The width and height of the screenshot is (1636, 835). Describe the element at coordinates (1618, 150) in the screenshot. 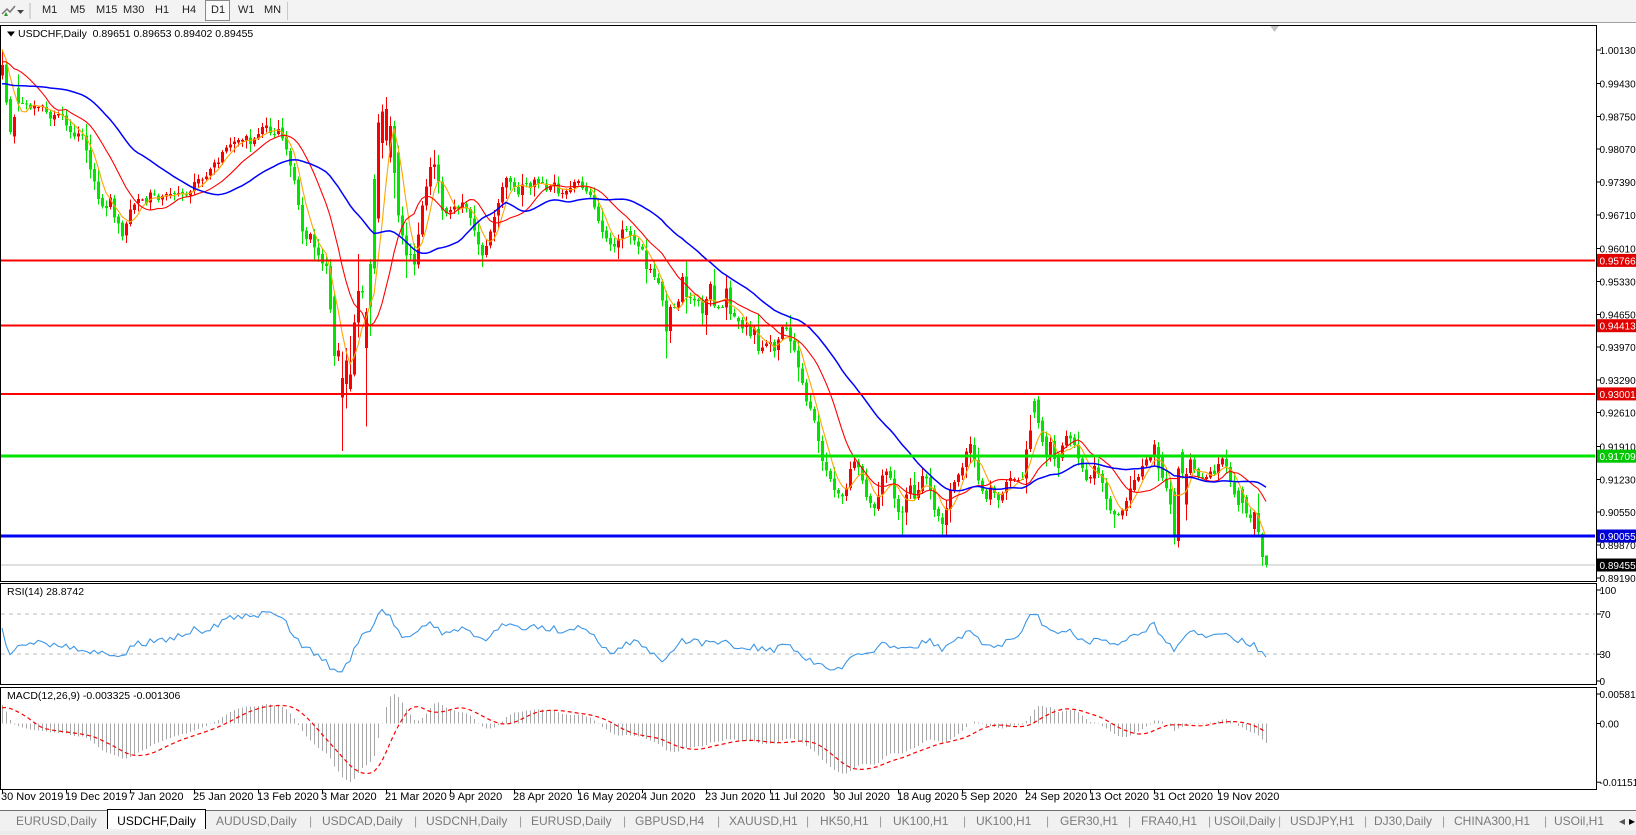

I see `svg-text: 0.98070` at that location.